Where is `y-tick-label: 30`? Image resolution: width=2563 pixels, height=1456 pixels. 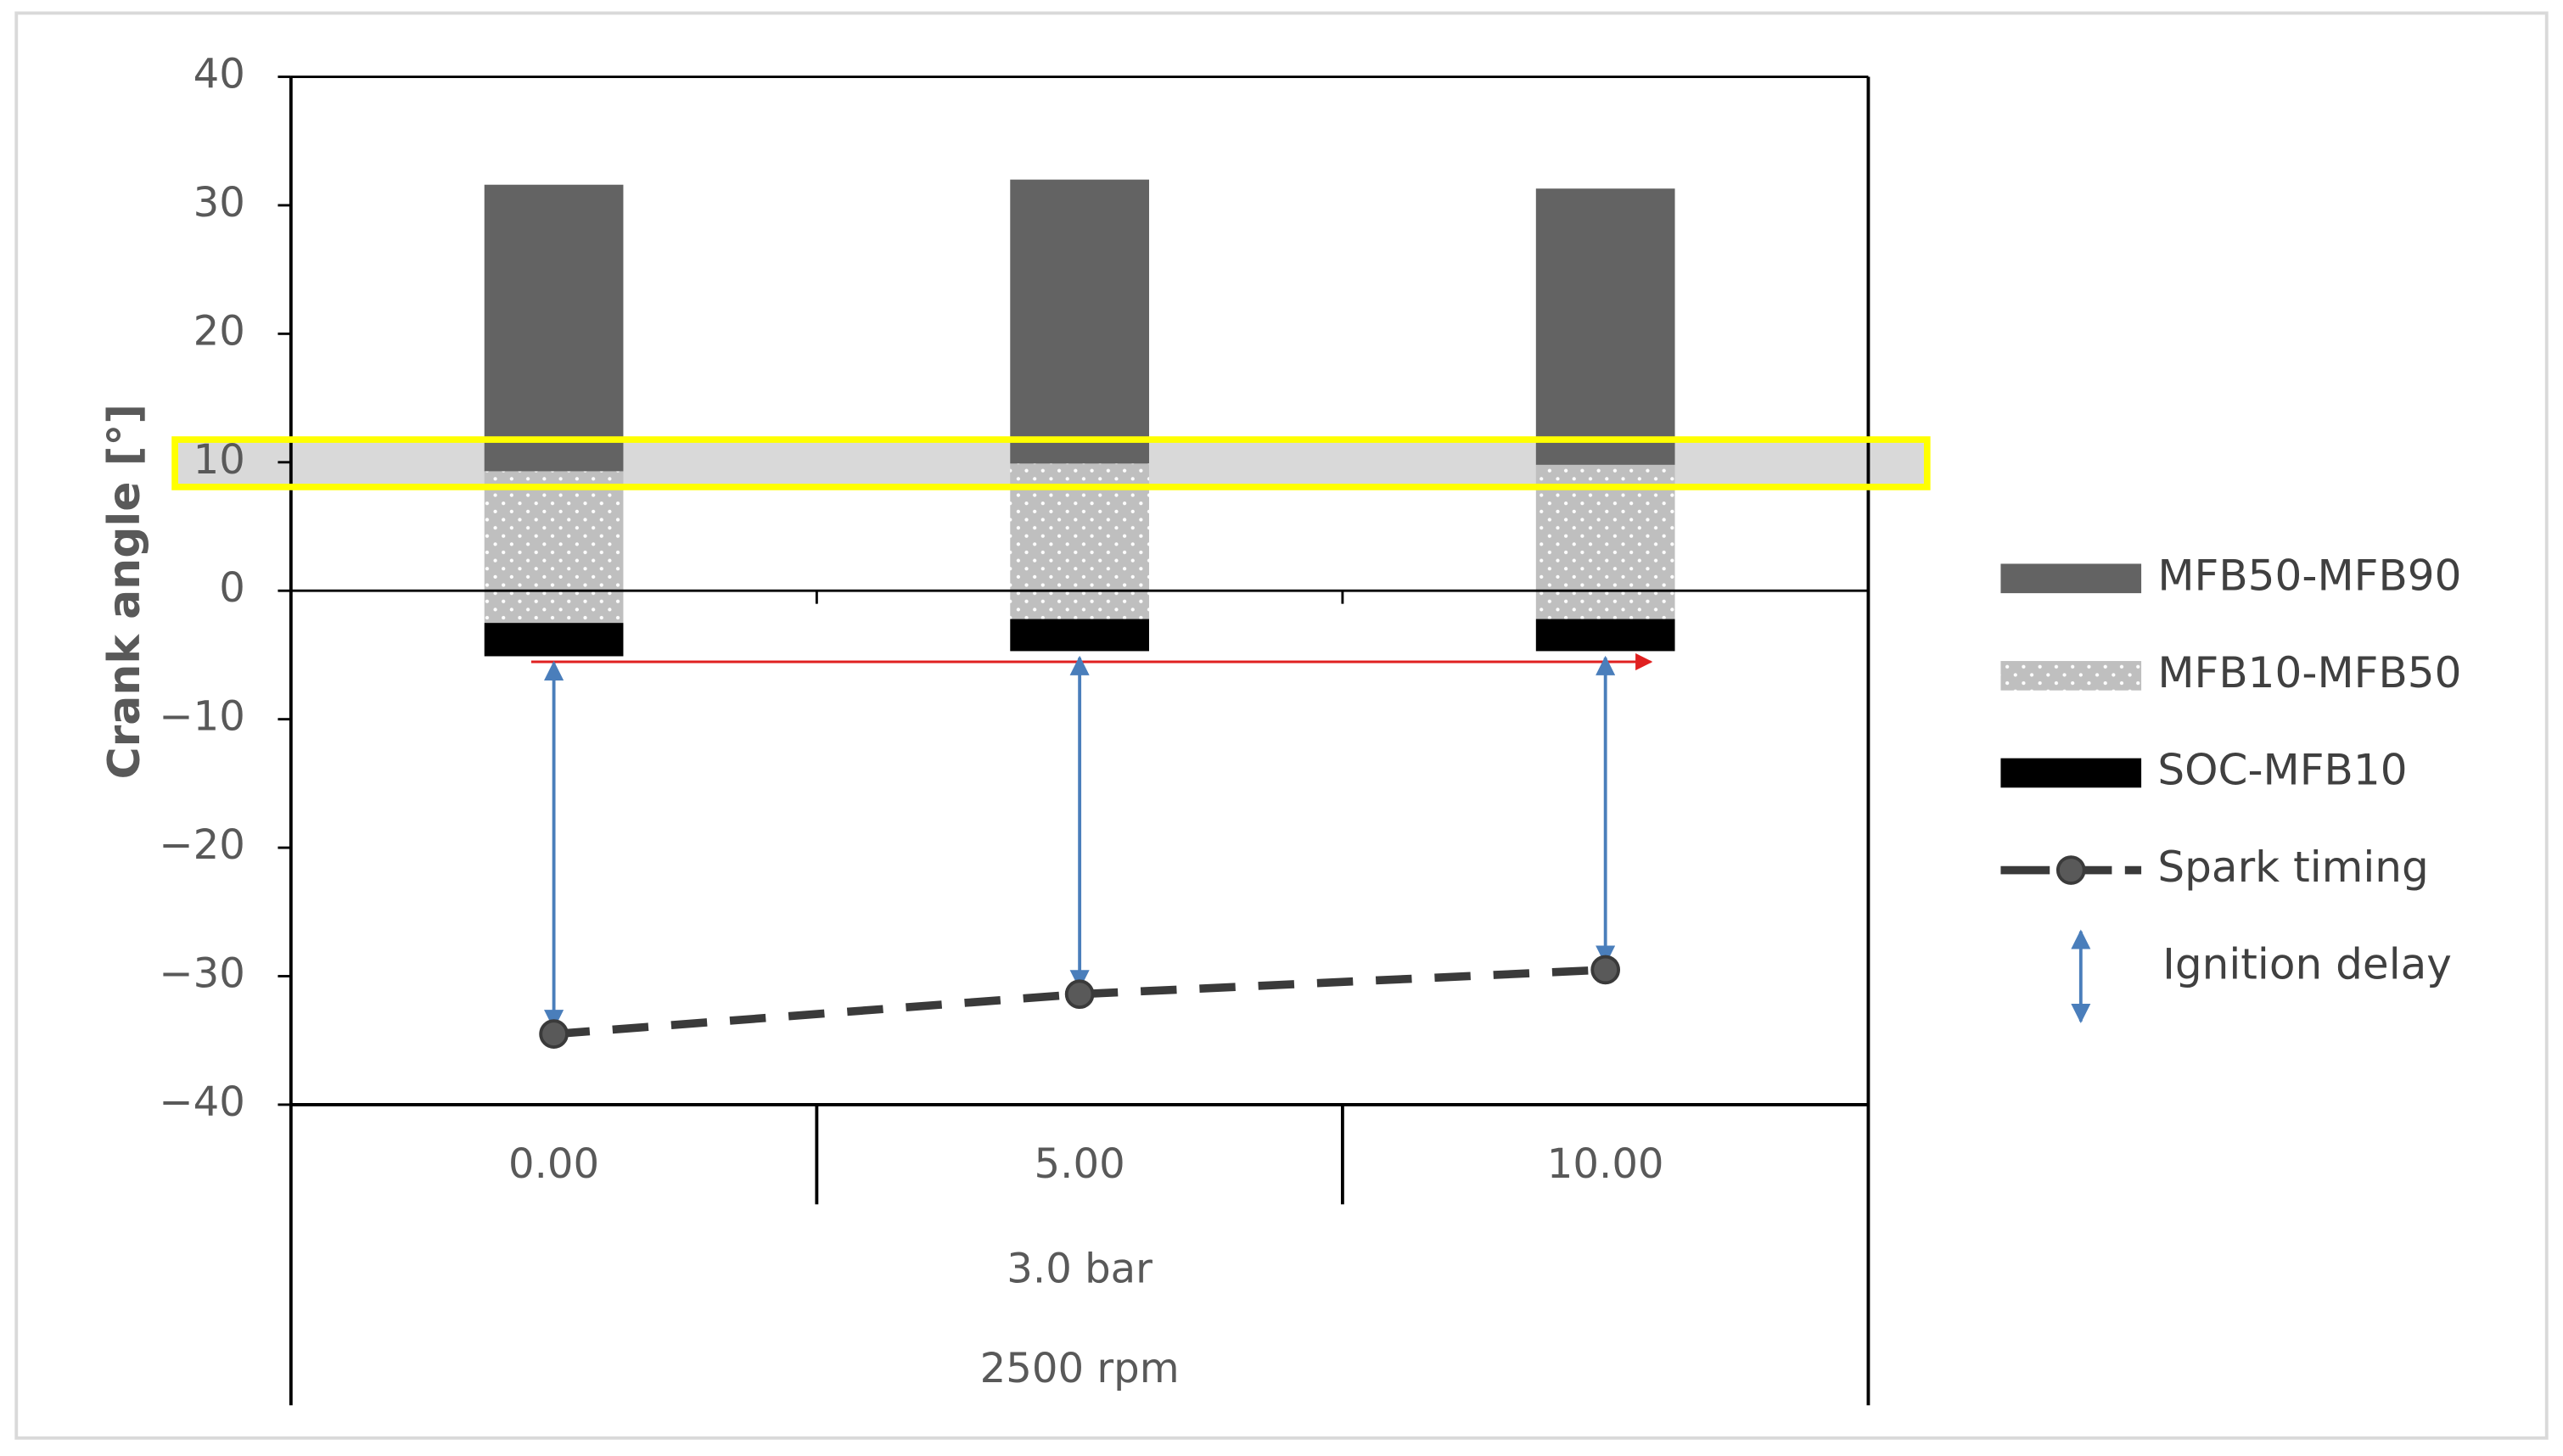 y-tick-label: 30 is located at coordinates (219, 203).